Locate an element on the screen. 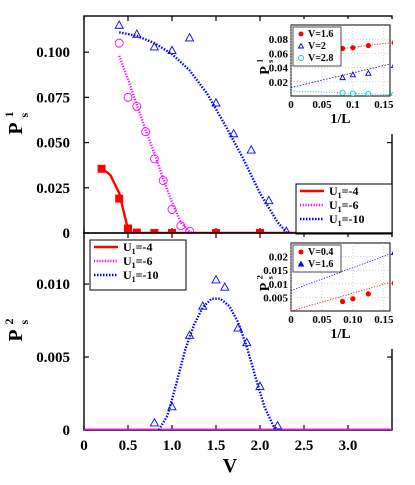 Image resolution: width=415 pixels, height=485 pixels. panel-top-ytick-label-1: 0.025 is located at coordinates (53, 189).